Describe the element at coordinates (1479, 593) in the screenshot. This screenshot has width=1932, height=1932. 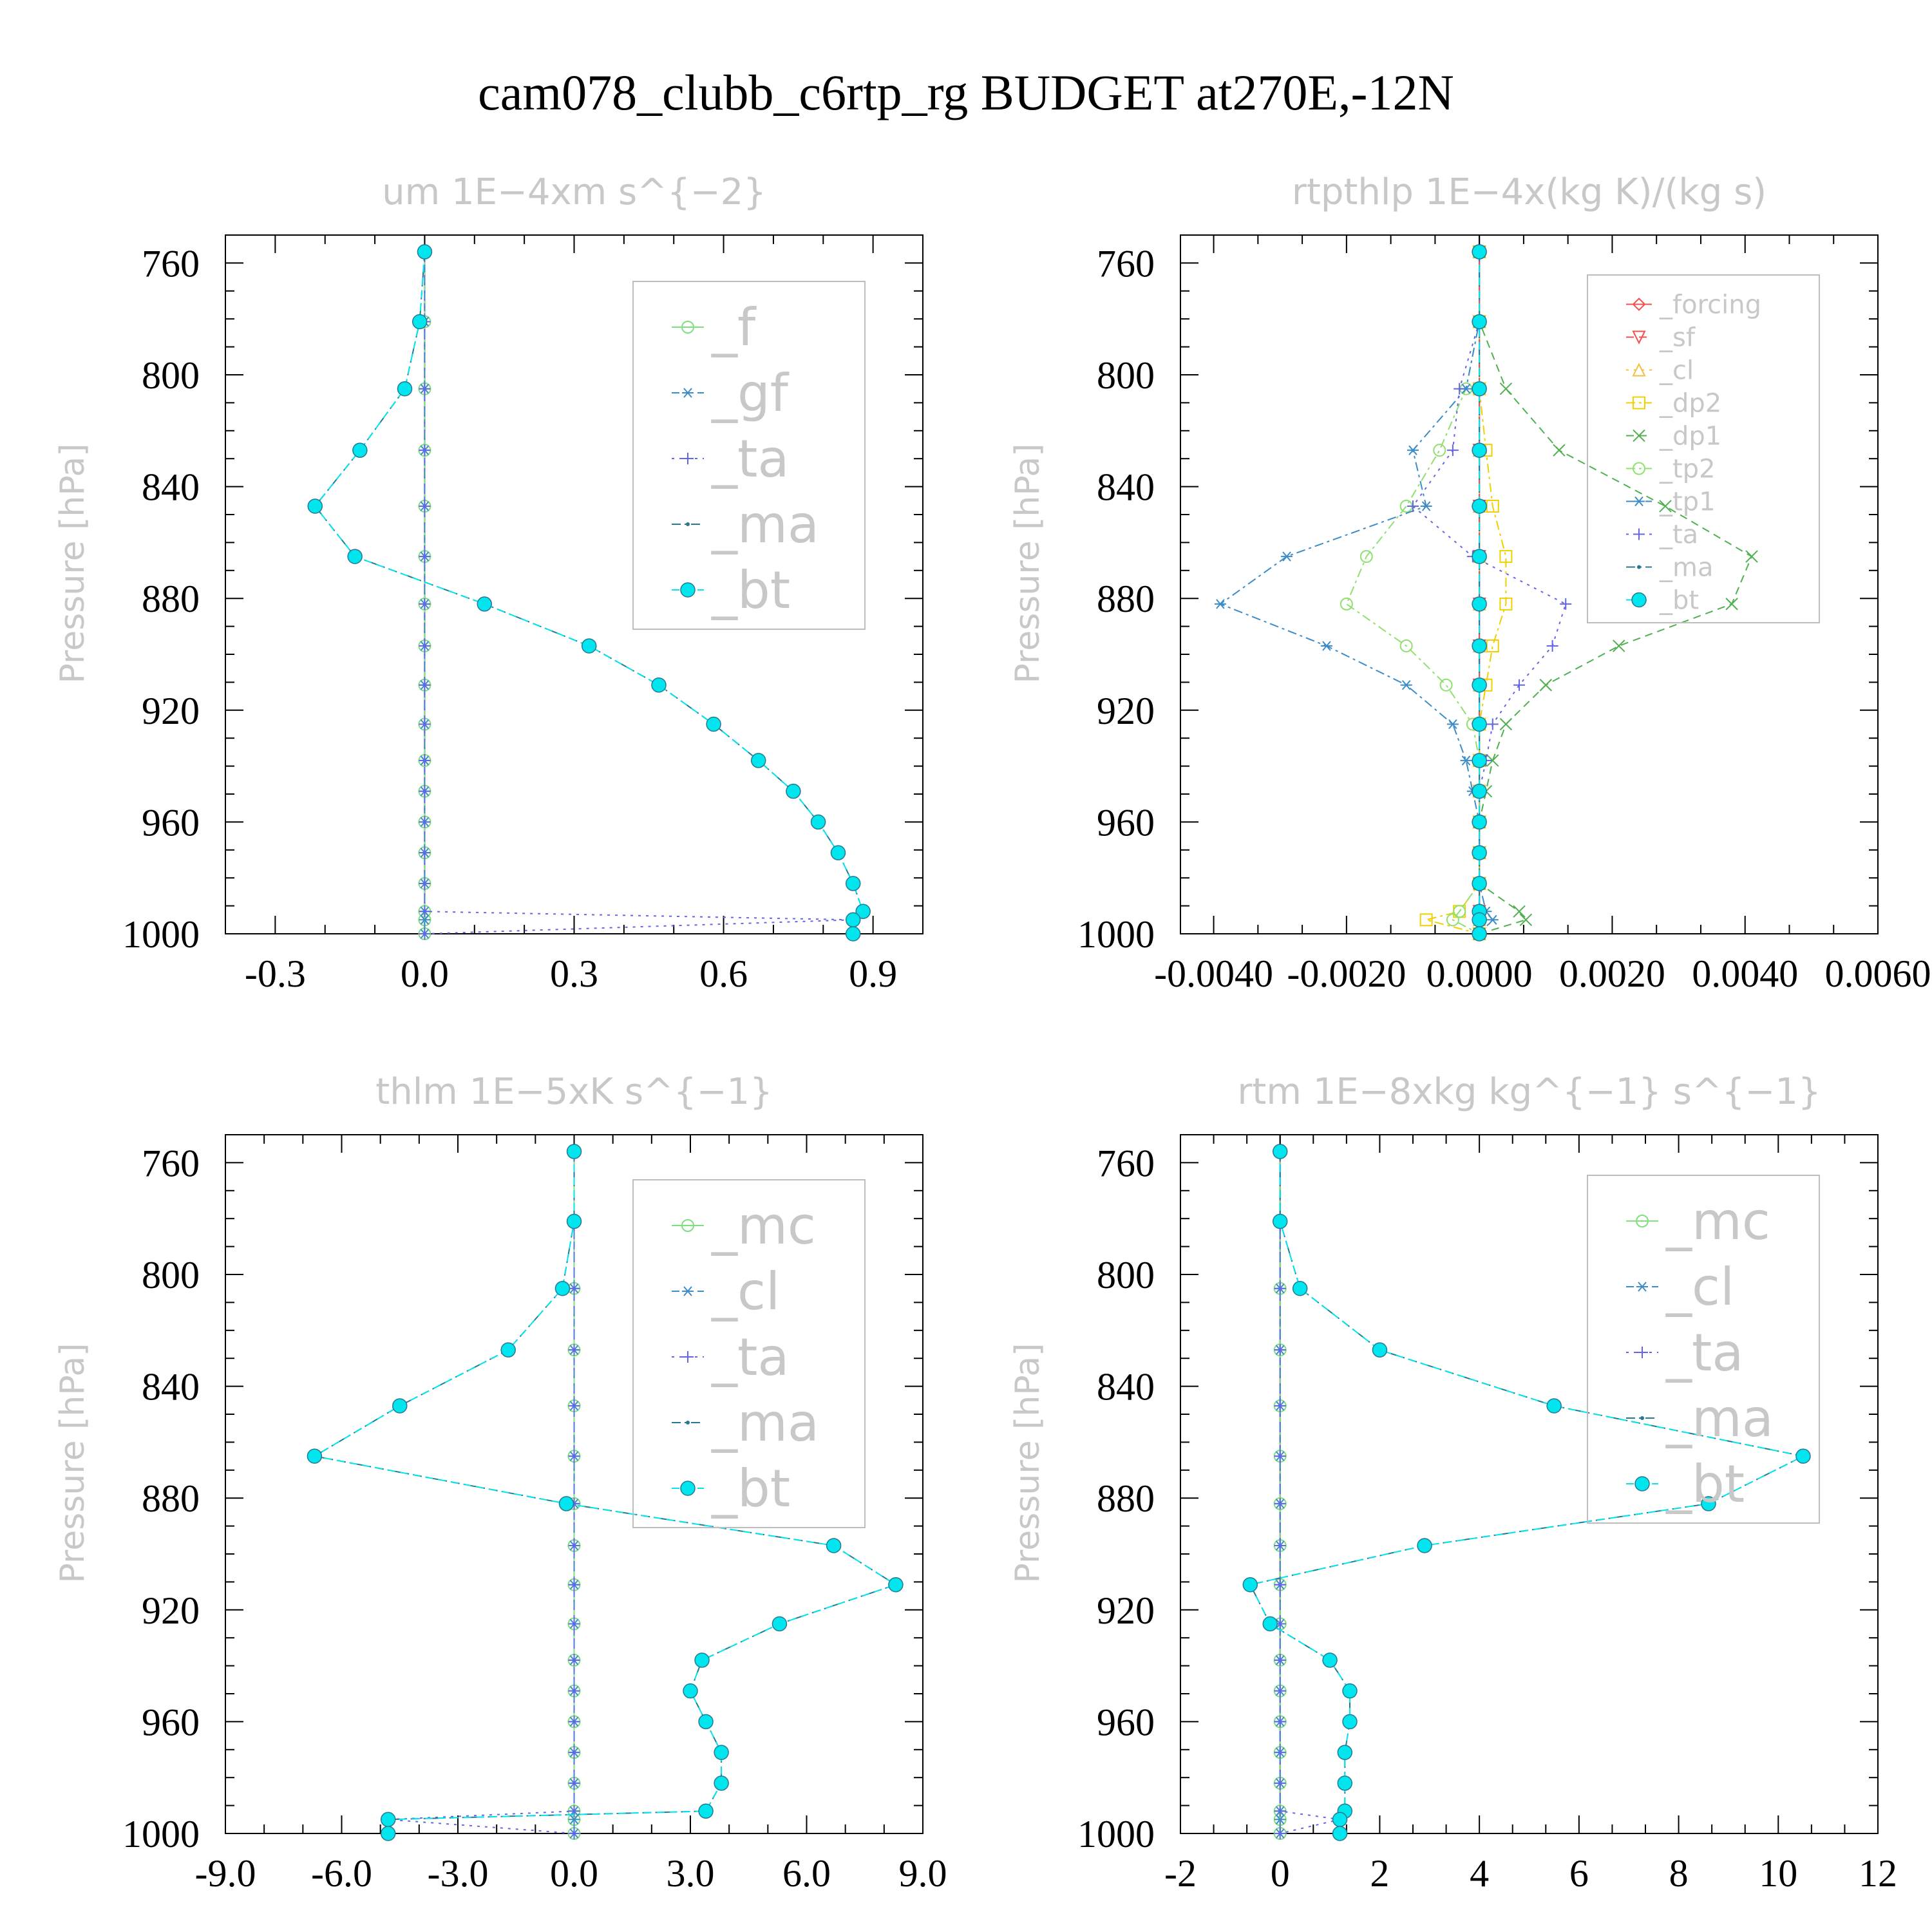
I see `series-bt` at that location.